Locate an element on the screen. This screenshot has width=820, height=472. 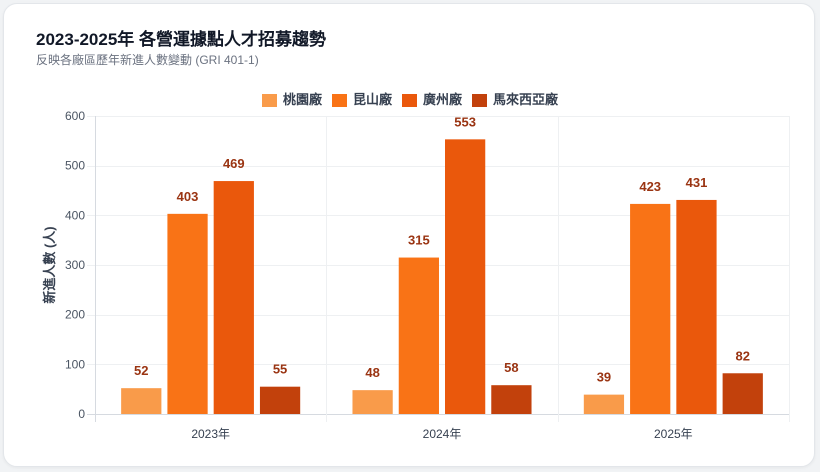
data-label: 423 is located at coordinates (650, 186).